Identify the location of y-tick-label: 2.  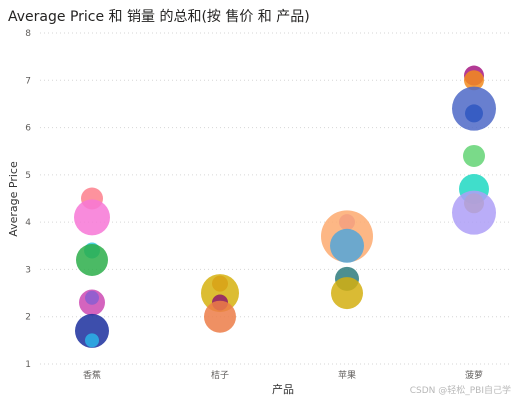
(28, 318).